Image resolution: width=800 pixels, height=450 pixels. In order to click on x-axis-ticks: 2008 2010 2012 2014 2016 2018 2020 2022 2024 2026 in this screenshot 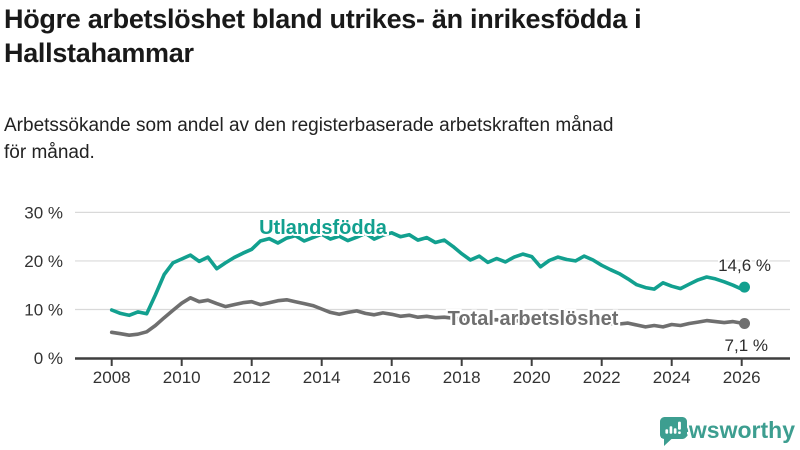, I will do `click(427, 372)`.